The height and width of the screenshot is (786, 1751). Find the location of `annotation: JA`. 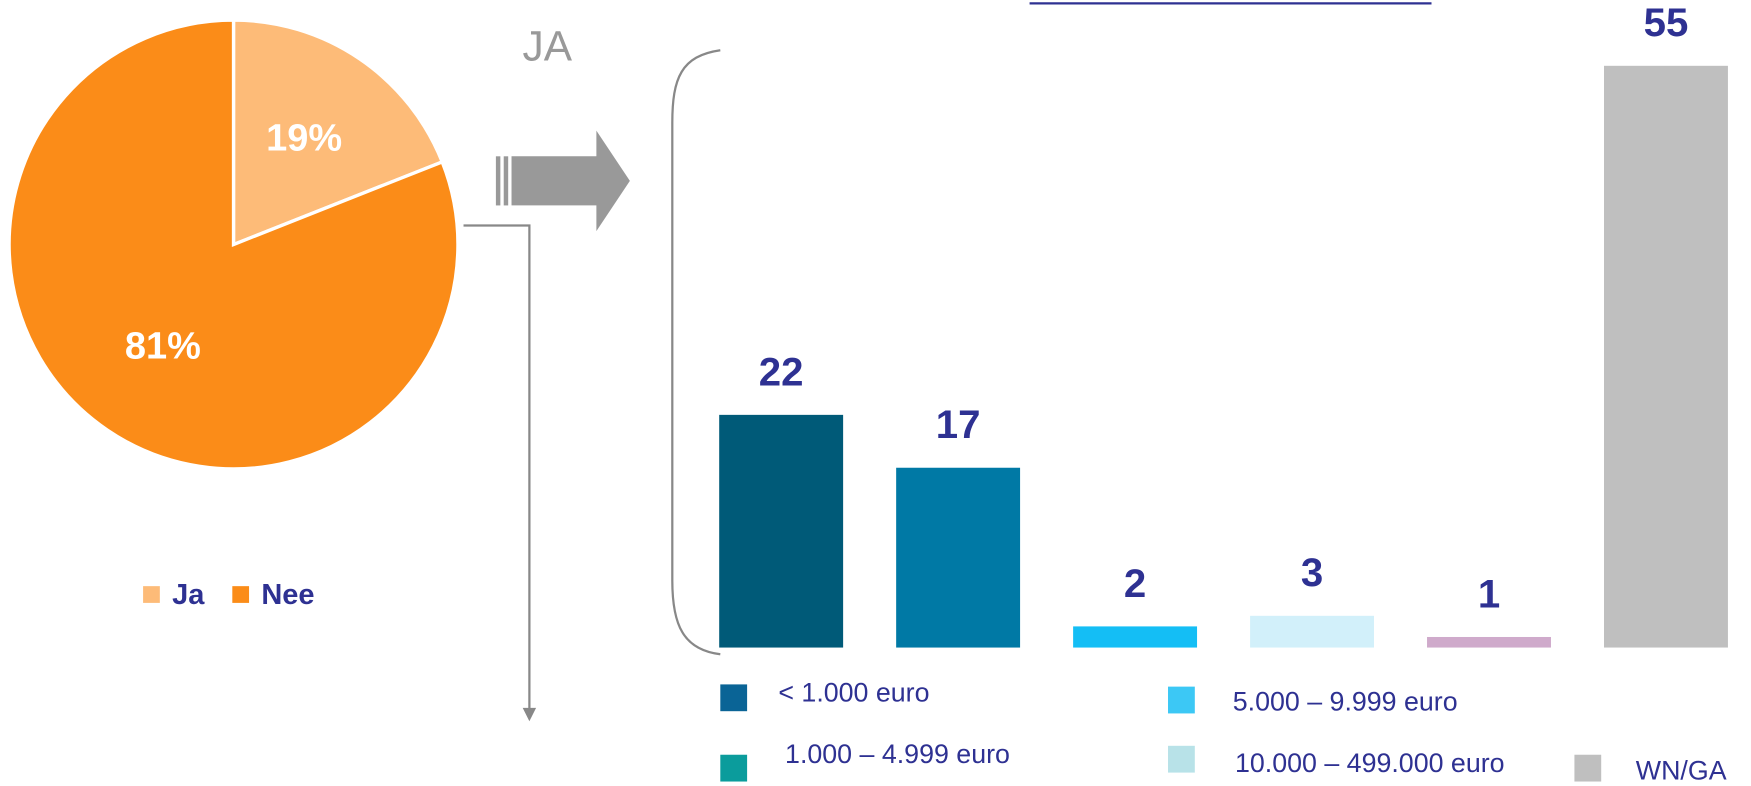

annotation: JA is located at coordinates (548, 45).